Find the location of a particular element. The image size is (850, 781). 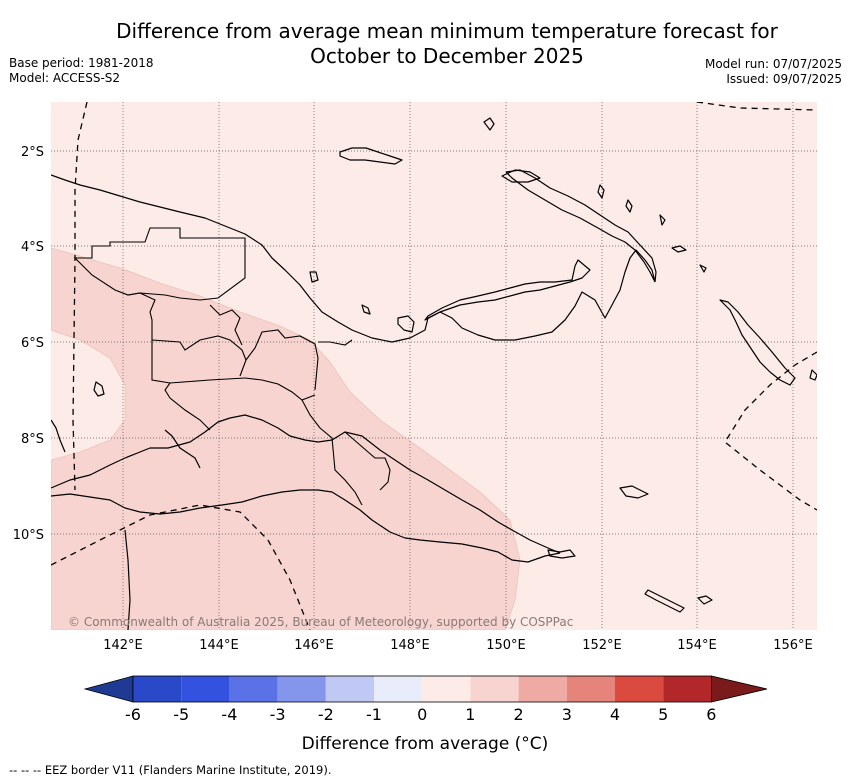

province-boundaries is located at coordinates (232, 366).